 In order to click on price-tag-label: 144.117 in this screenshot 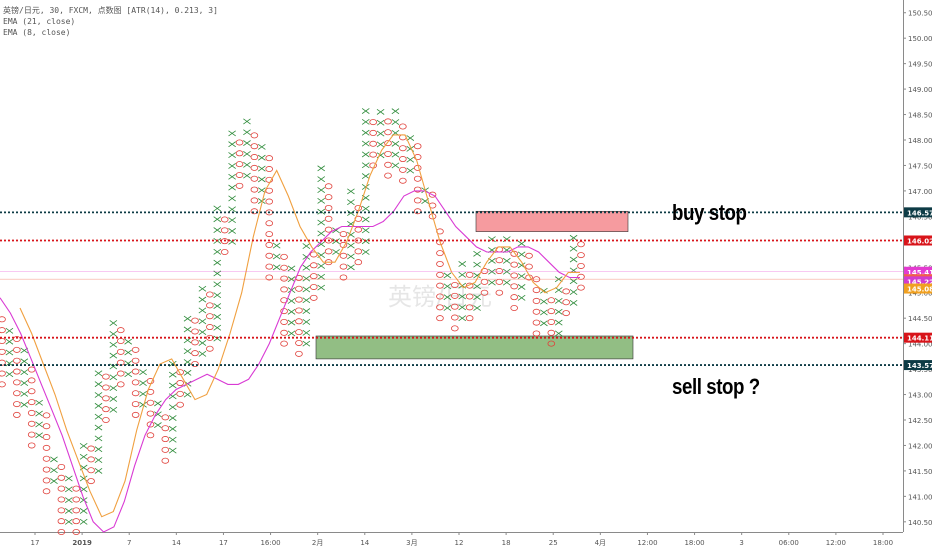, I will do `click(919, 339)`.